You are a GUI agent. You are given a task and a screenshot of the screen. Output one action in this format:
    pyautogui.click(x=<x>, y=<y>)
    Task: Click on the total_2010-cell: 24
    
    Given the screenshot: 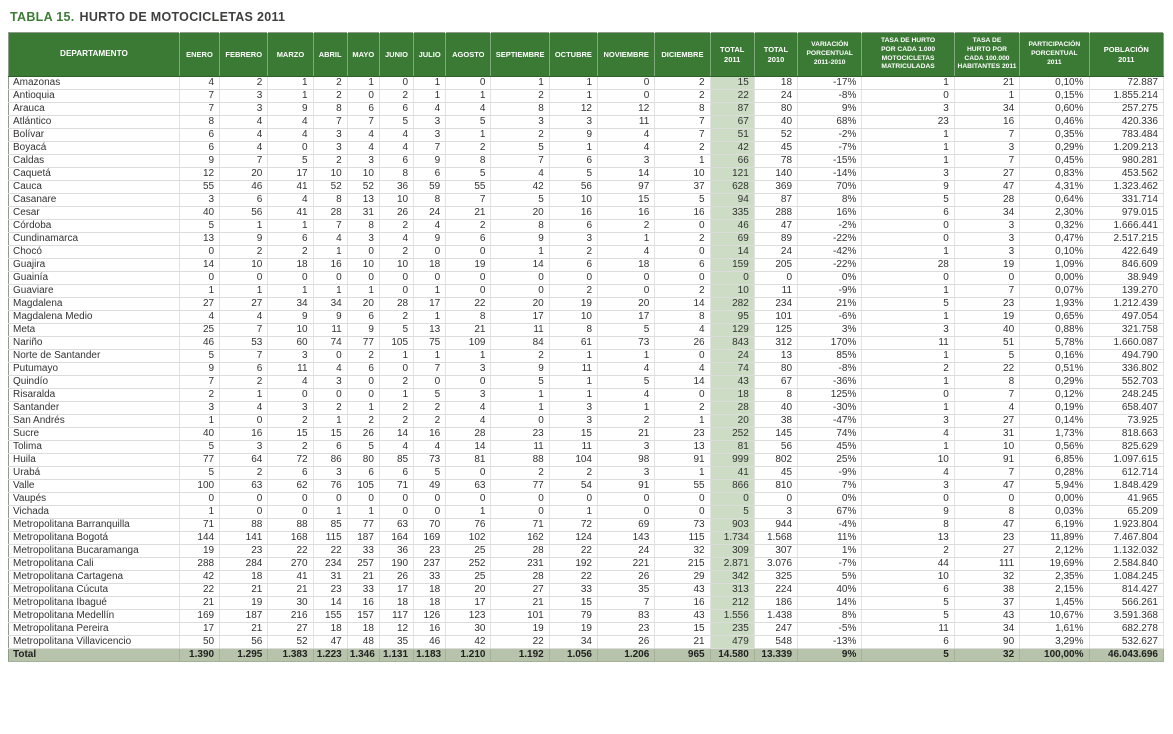 What is the action you would take?
    pyautogui.click(x=776, y=252)
    